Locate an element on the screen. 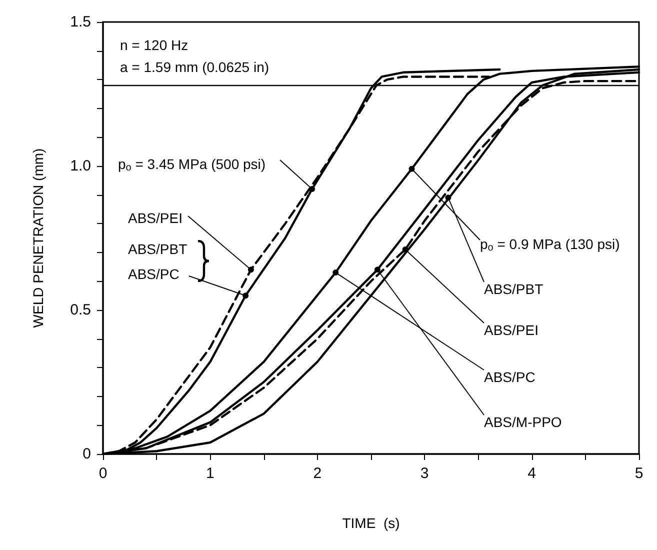 The image size is (657, 550). x-tick-label: 5 is located at coordinates (639, 473).